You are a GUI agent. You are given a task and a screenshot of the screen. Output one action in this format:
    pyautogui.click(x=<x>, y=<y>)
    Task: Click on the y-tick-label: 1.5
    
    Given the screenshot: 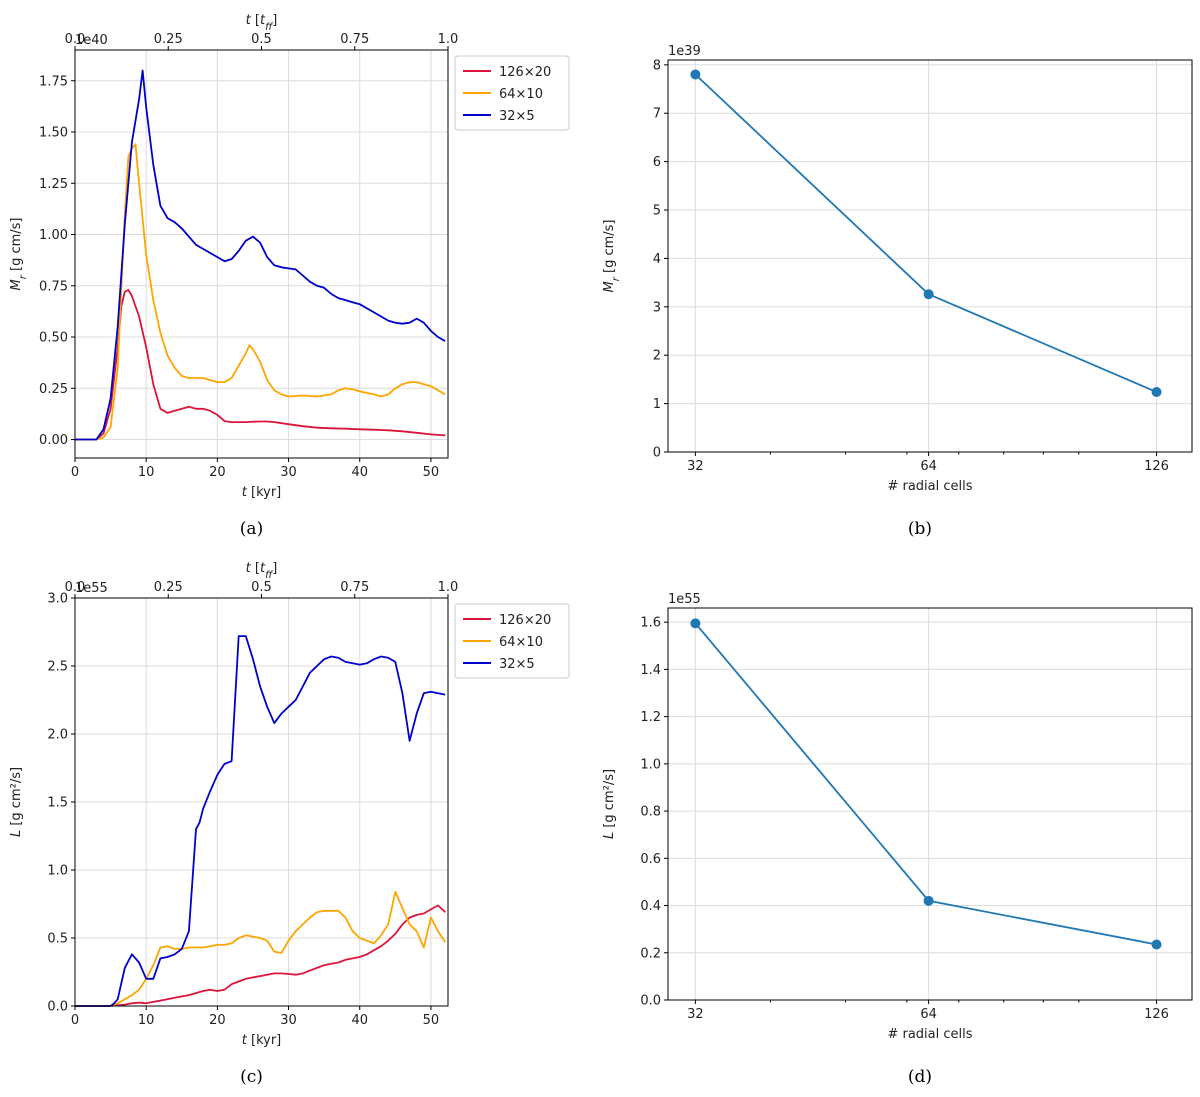 What is the action you would take?
    pyautogui.click(x=57, y=803)
    